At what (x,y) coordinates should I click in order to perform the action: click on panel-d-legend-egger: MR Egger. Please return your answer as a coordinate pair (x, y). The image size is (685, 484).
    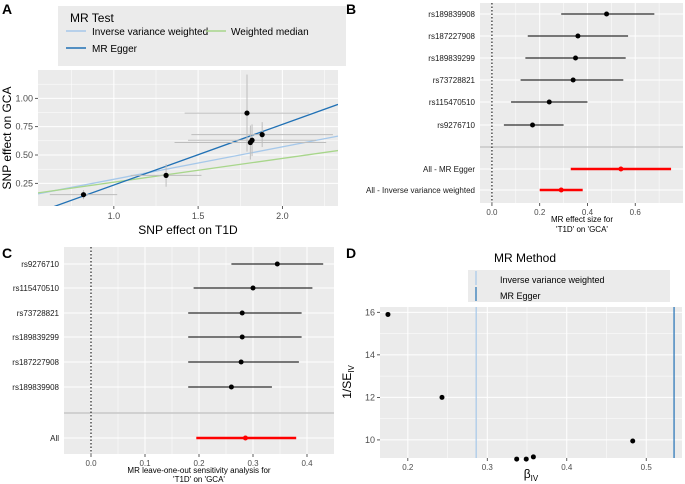
    Looking at the image, I should click on (520, 296).